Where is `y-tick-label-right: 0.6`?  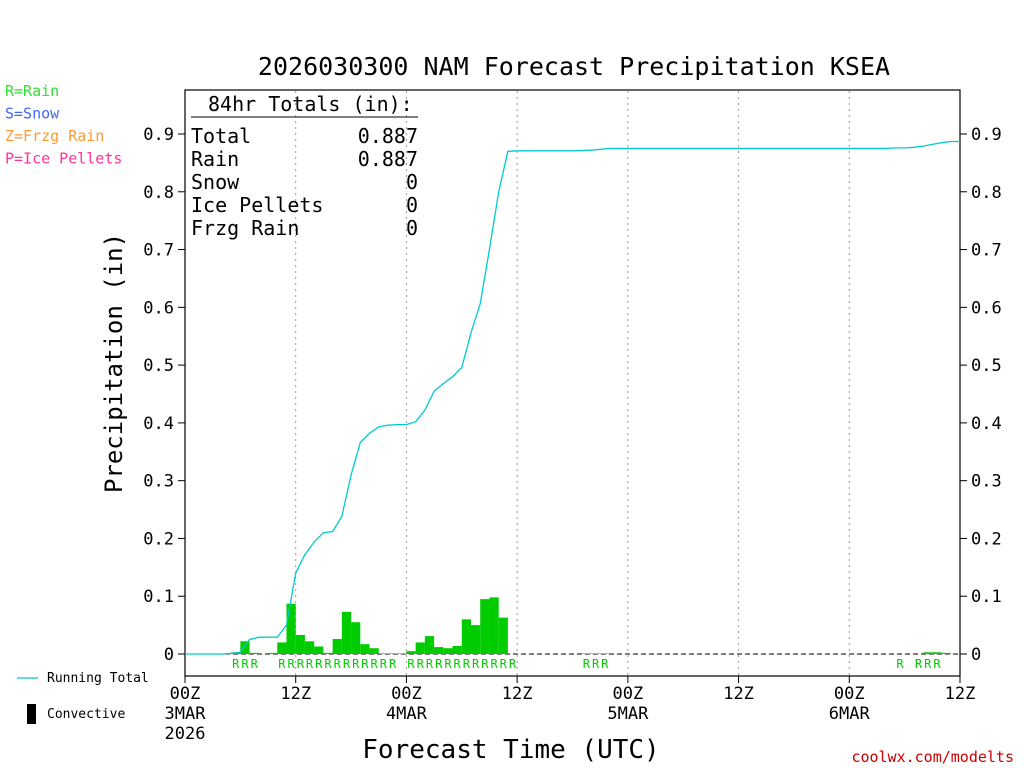 y-tick-label-right: 0.6 is located at coordinates (986, 308).